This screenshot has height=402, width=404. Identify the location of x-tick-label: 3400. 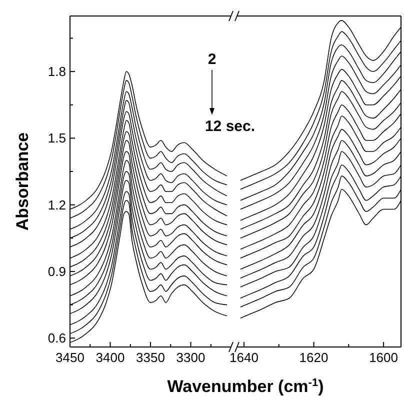
(110, 357).